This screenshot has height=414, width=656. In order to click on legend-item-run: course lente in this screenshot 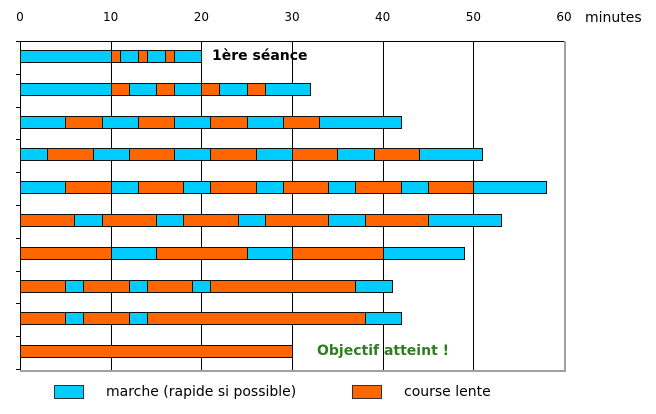, I will do `click(421, 392)`.